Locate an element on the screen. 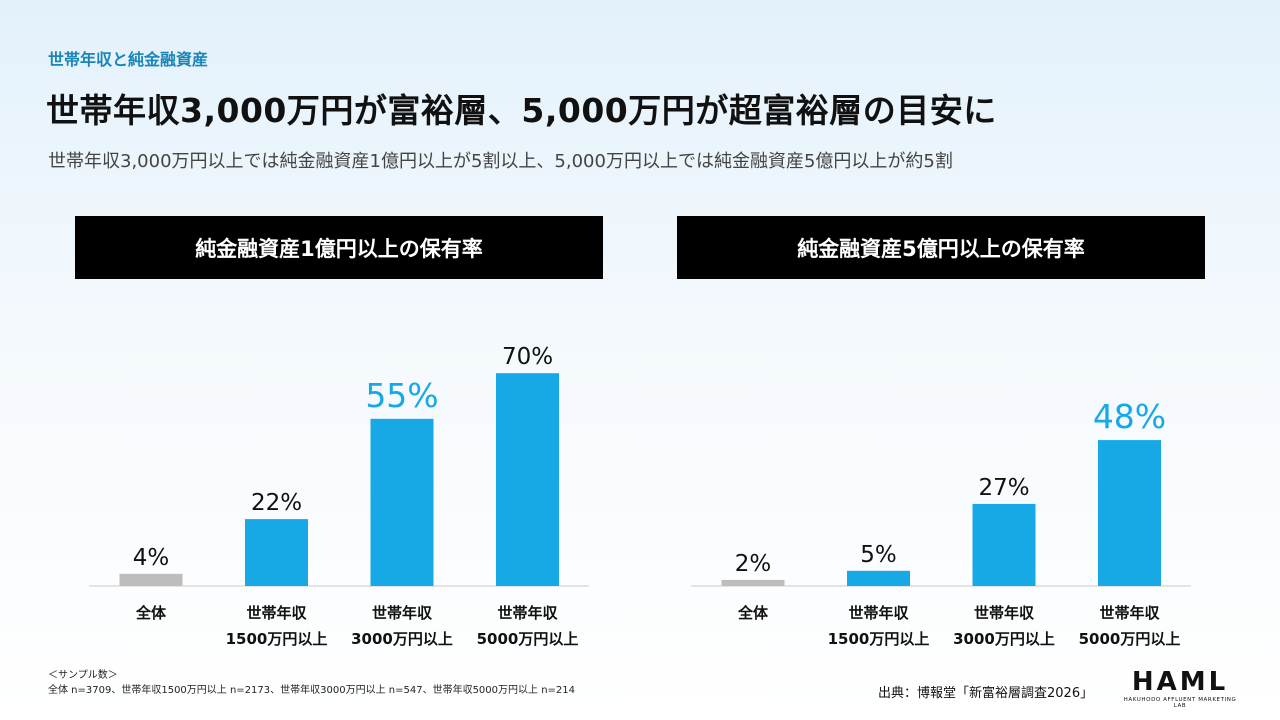 The width and height of the screenshot is (1280, 720). section-label: 世帯年収と純金融資産 is located at coordinates (128, 59).